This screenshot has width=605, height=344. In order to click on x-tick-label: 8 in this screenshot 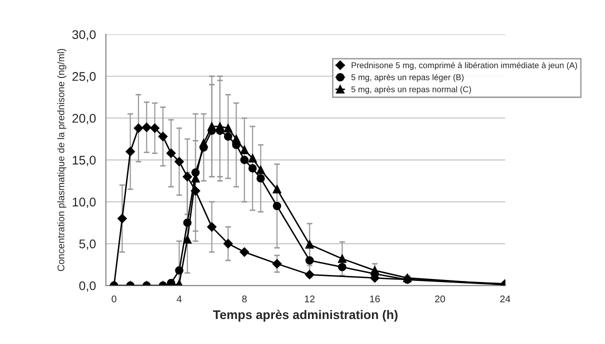, I will do `click(244, 299)`.